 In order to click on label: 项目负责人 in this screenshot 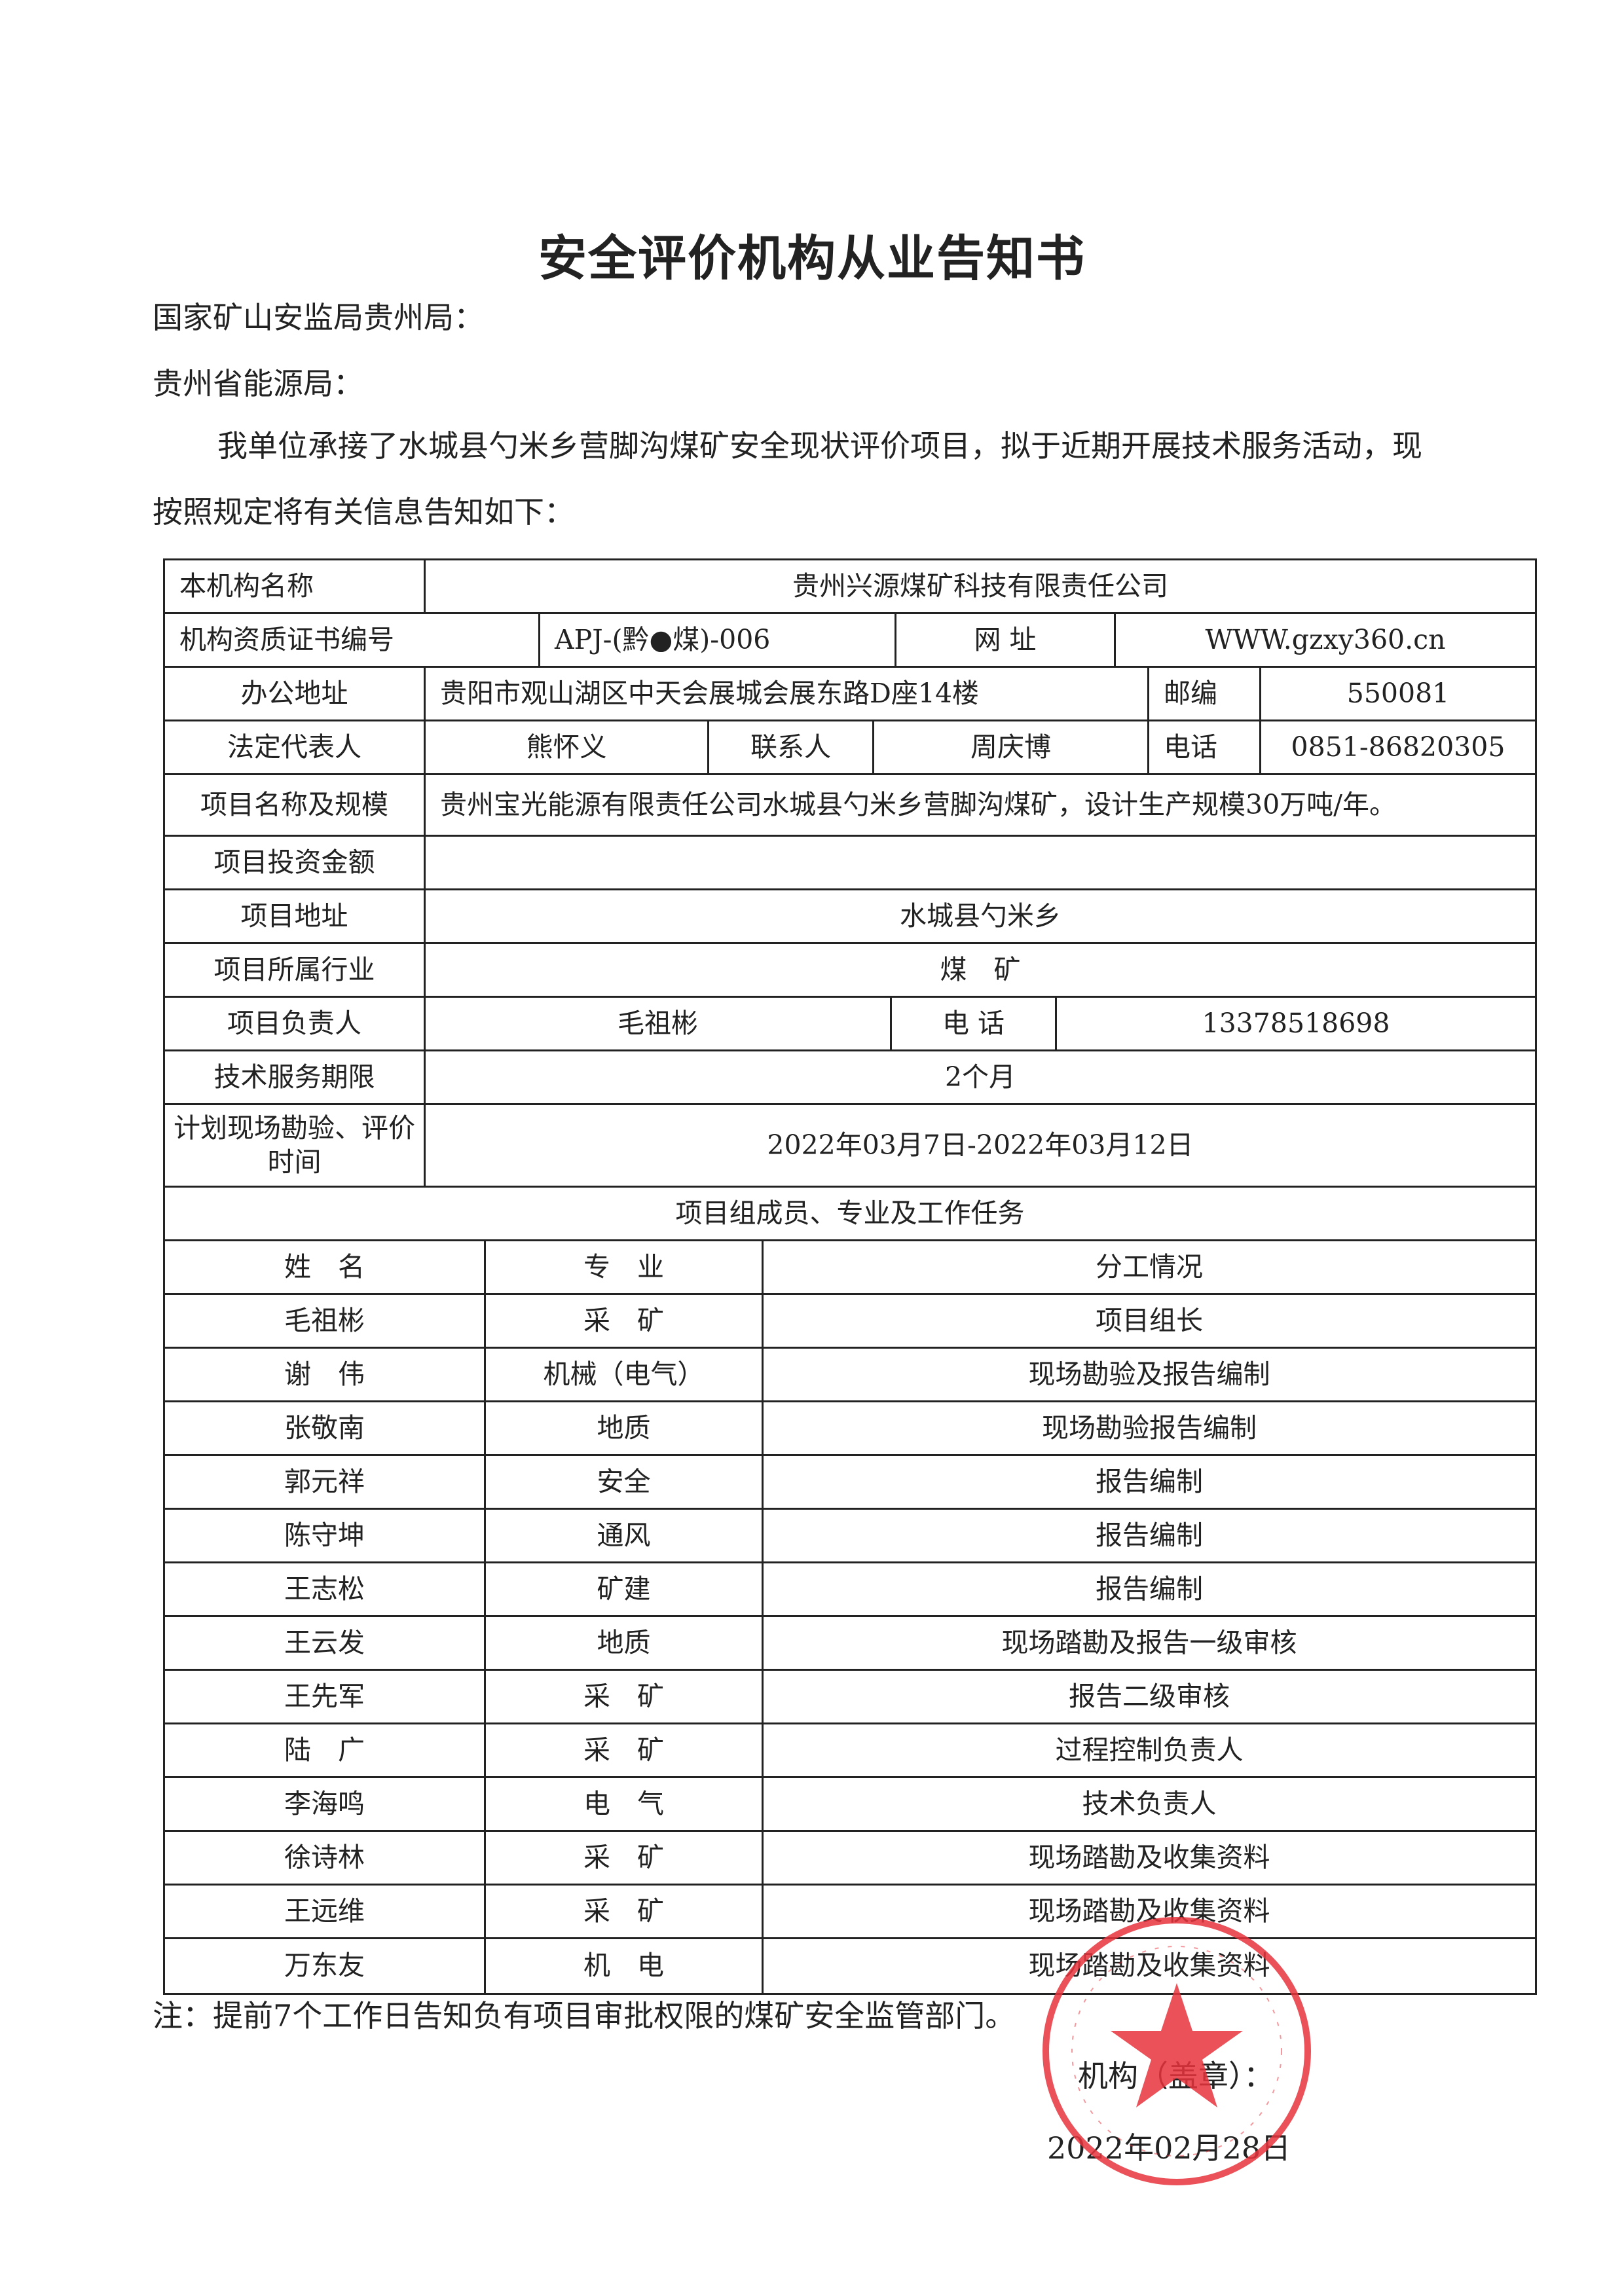, I will do `click(295, 1023)`.